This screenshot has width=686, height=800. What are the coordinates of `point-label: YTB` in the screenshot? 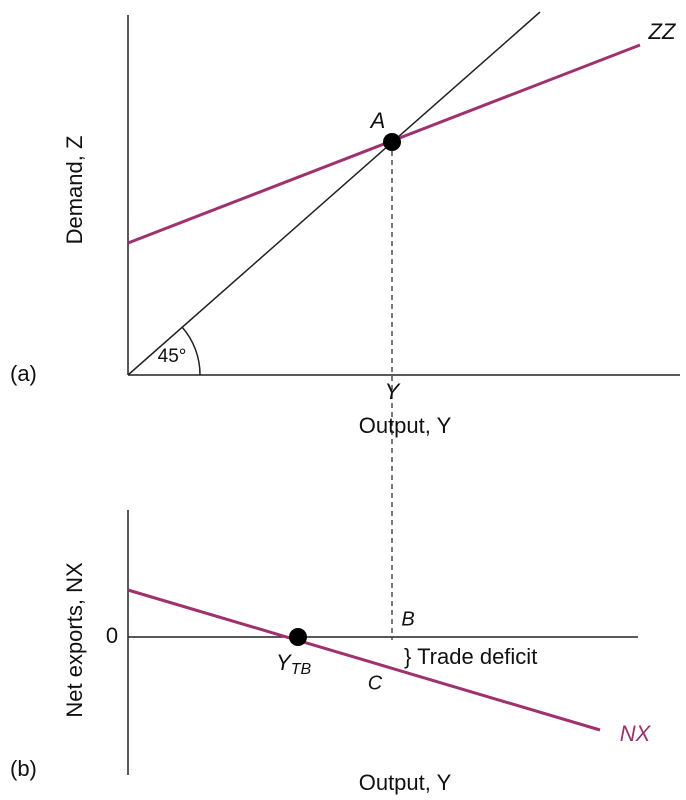 It's located at (293, 664).